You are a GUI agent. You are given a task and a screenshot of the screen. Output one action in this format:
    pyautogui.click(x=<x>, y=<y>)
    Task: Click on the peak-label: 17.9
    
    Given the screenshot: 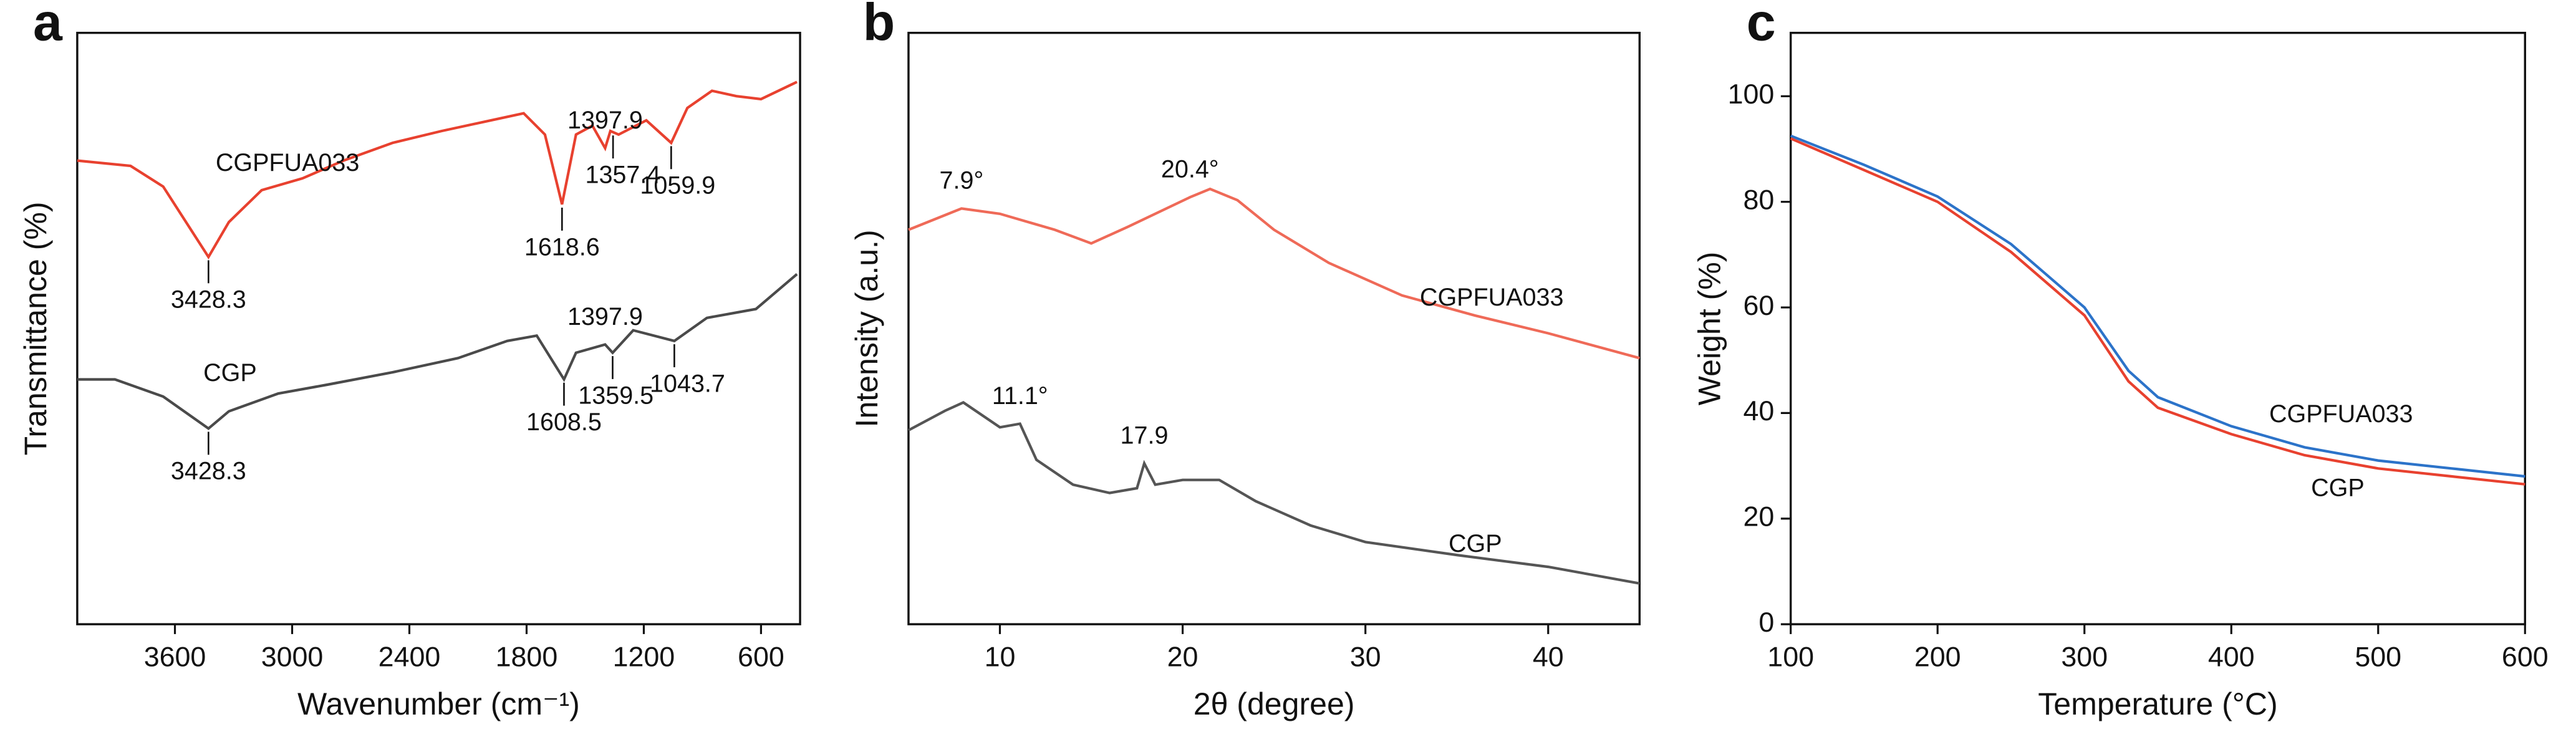 What is the action you would take?
    pyautogui.click(x=1145, y=436)
    